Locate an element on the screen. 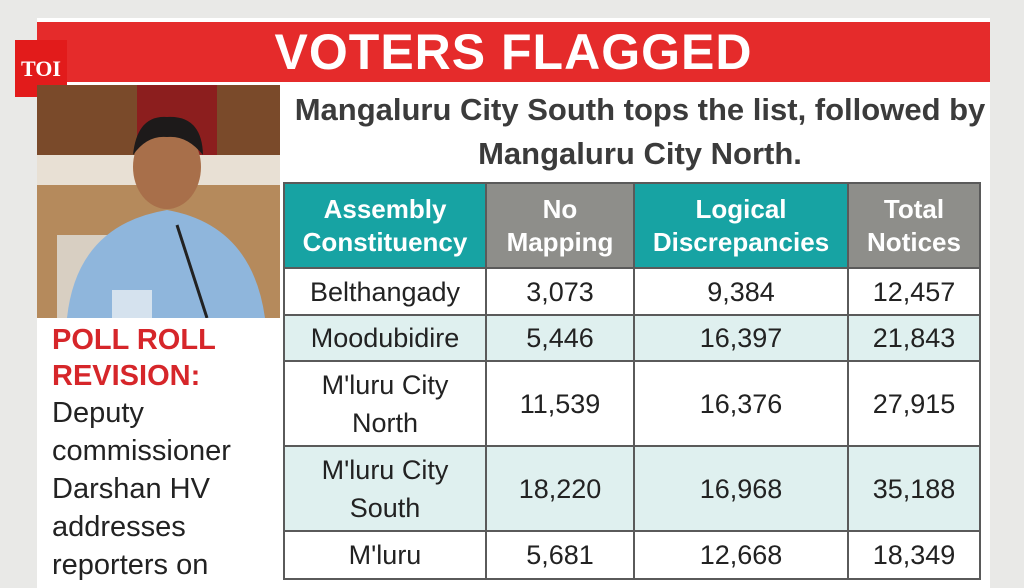 The width and height of the screenshot is (1024, 588). table-row: Belthangady 3,073 9,384 12,457 is located at coordinates (632, 291).